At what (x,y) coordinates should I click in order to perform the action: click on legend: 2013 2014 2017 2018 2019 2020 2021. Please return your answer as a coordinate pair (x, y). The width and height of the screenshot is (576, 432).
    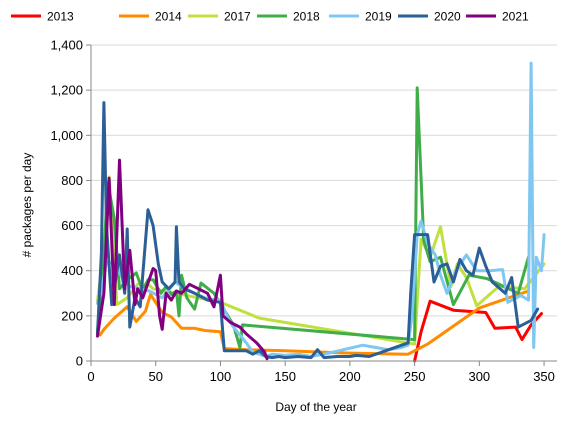
    Looking at the image, I should click on (270, 17).